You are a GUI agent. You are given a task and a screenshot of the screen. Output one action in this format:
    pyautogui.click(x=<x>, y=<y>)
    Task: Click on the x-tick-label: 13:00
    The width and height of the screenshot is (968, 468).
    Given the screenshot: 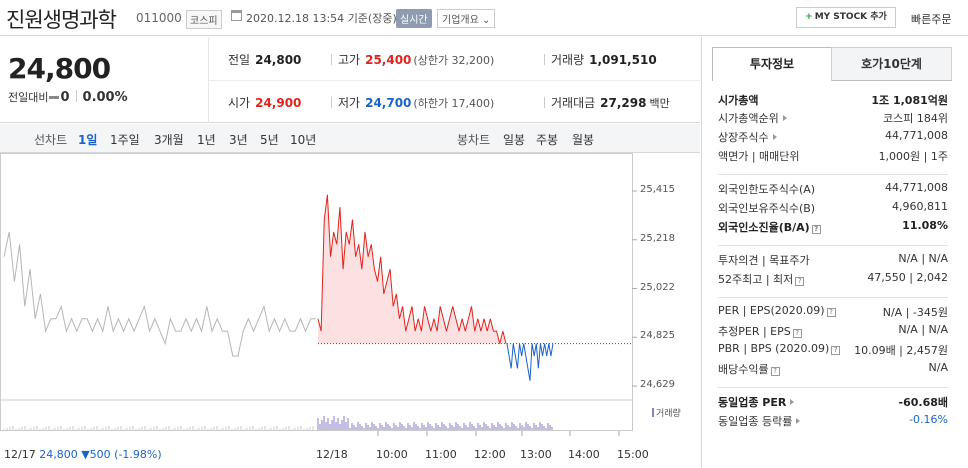 What is the action you would take?
    pyautogui.click(x=536, y=454)
    